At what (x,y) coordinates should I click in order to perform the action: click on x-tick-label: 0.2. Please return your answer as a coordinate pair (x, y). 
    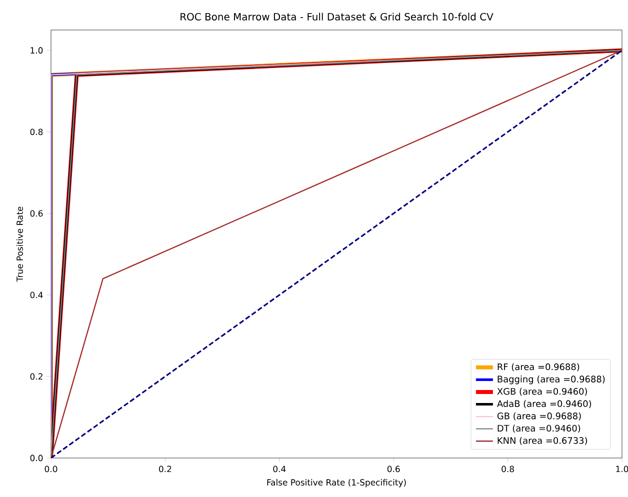
    Looking at the image, I should click on (165, 469).